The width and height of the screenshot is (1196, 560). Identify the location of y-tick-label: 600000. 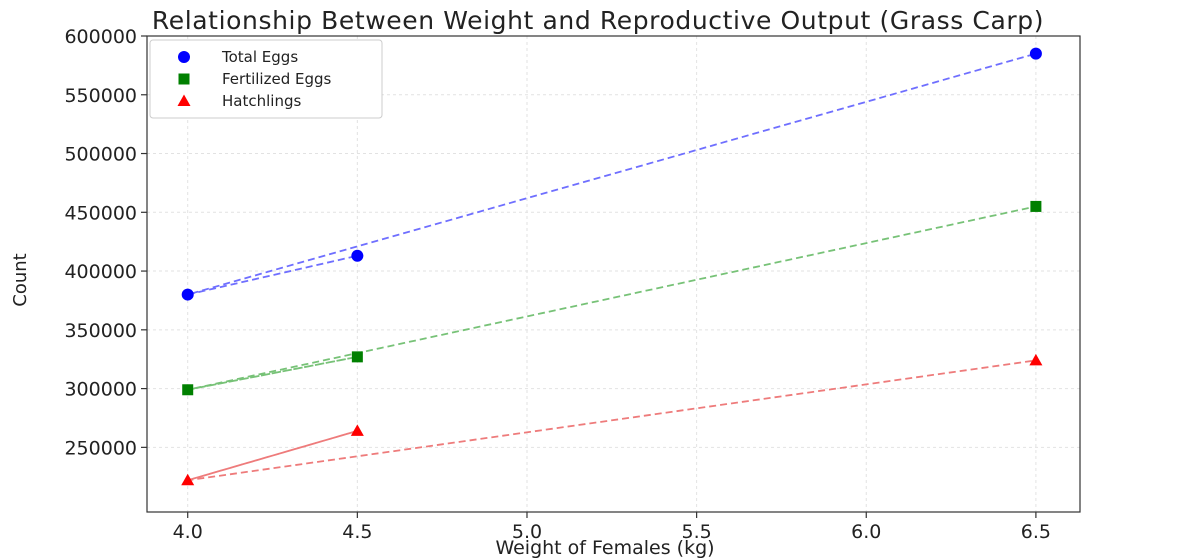
(100, 37).